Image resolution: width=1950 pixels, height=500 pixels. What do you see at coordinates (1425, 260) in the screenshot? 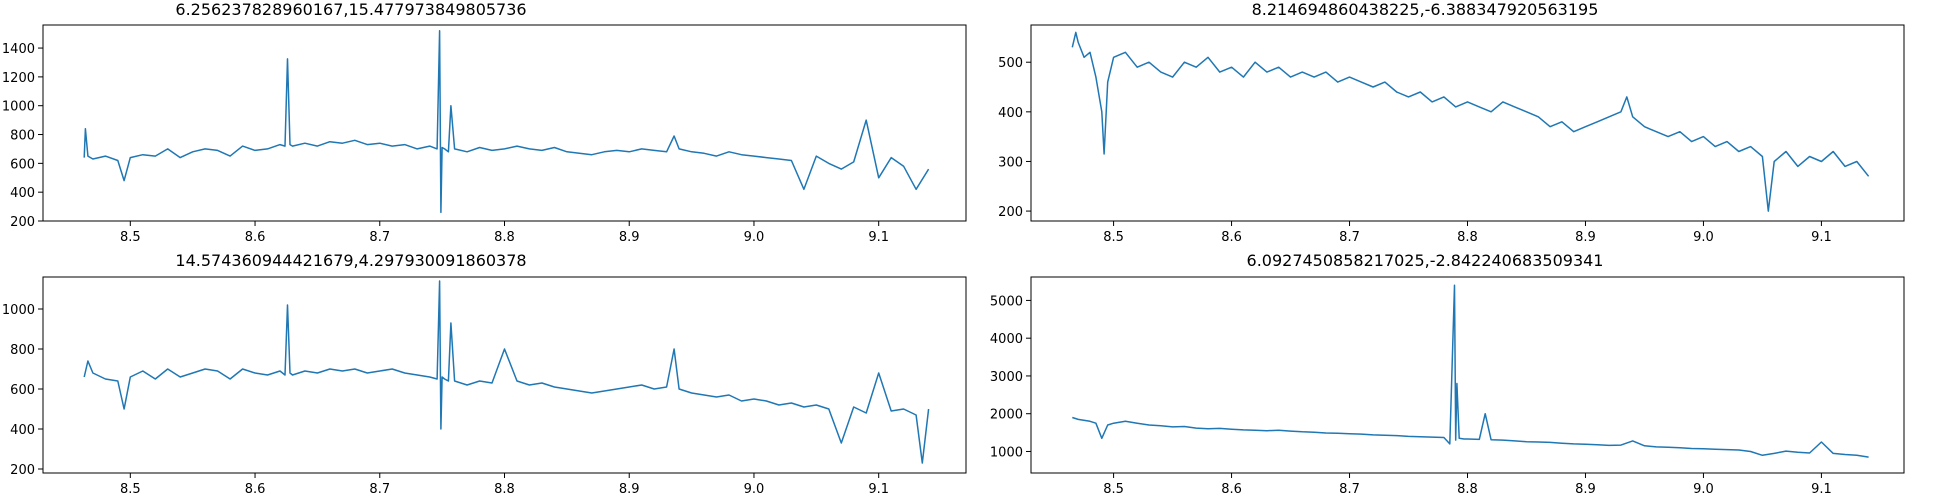
I see `subplot-title: 6.0927450858217025,-2.842240683509341` at bounding box center [1425, 260].